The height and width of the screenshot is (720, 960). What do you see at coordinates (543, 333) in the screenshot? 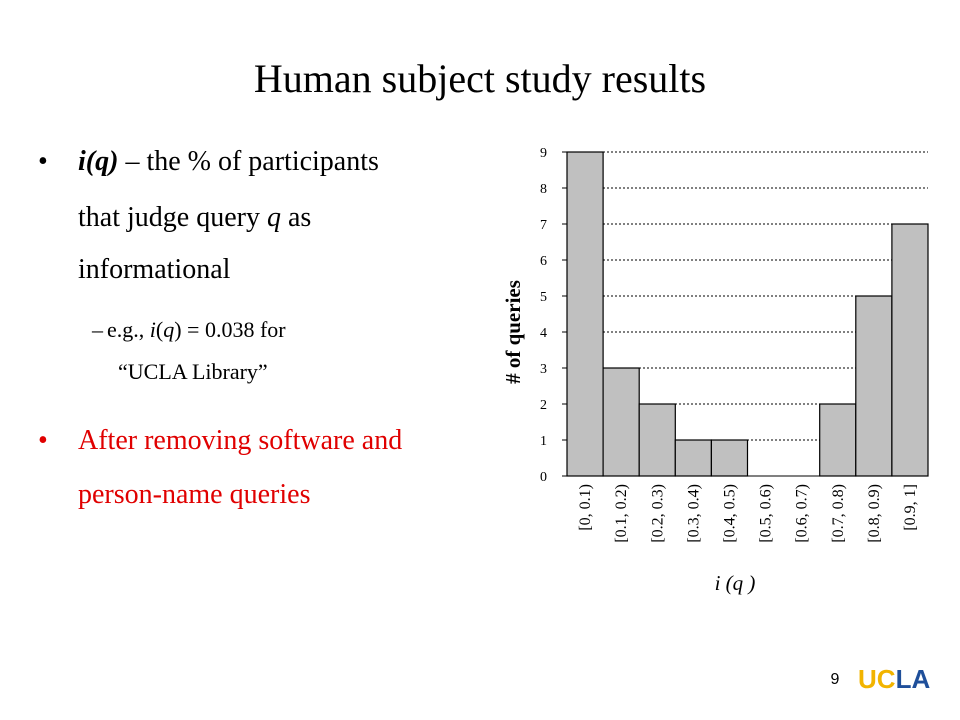
I see `y-tick-label: 4` at bounding box center [543, 333].